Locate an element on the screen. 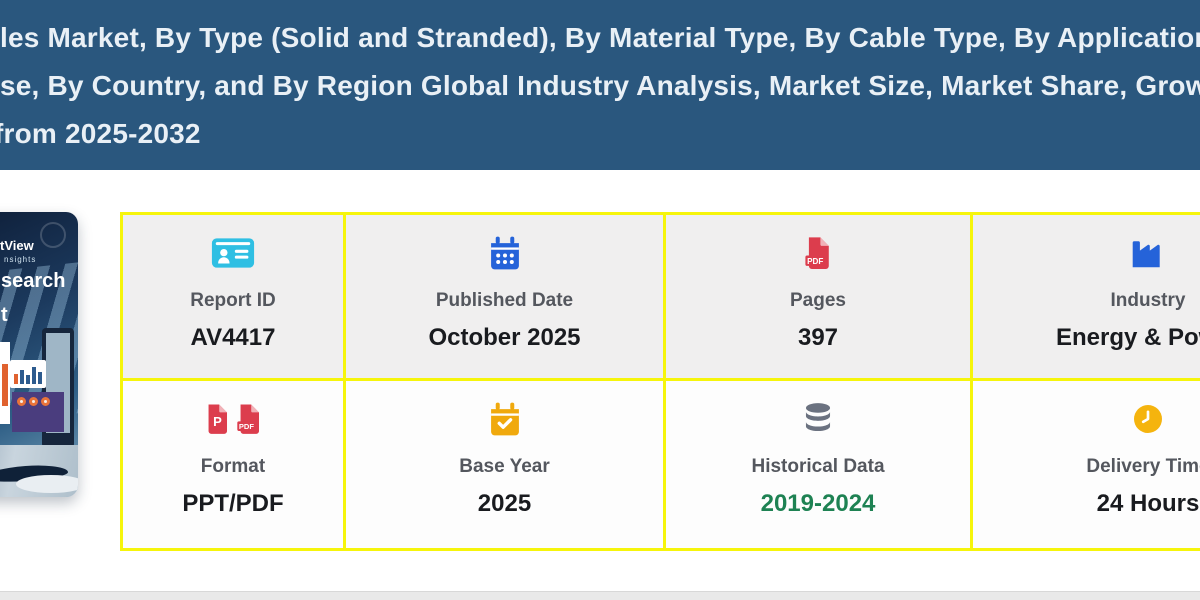  calendar-icon is located at coordinates (505, 253).